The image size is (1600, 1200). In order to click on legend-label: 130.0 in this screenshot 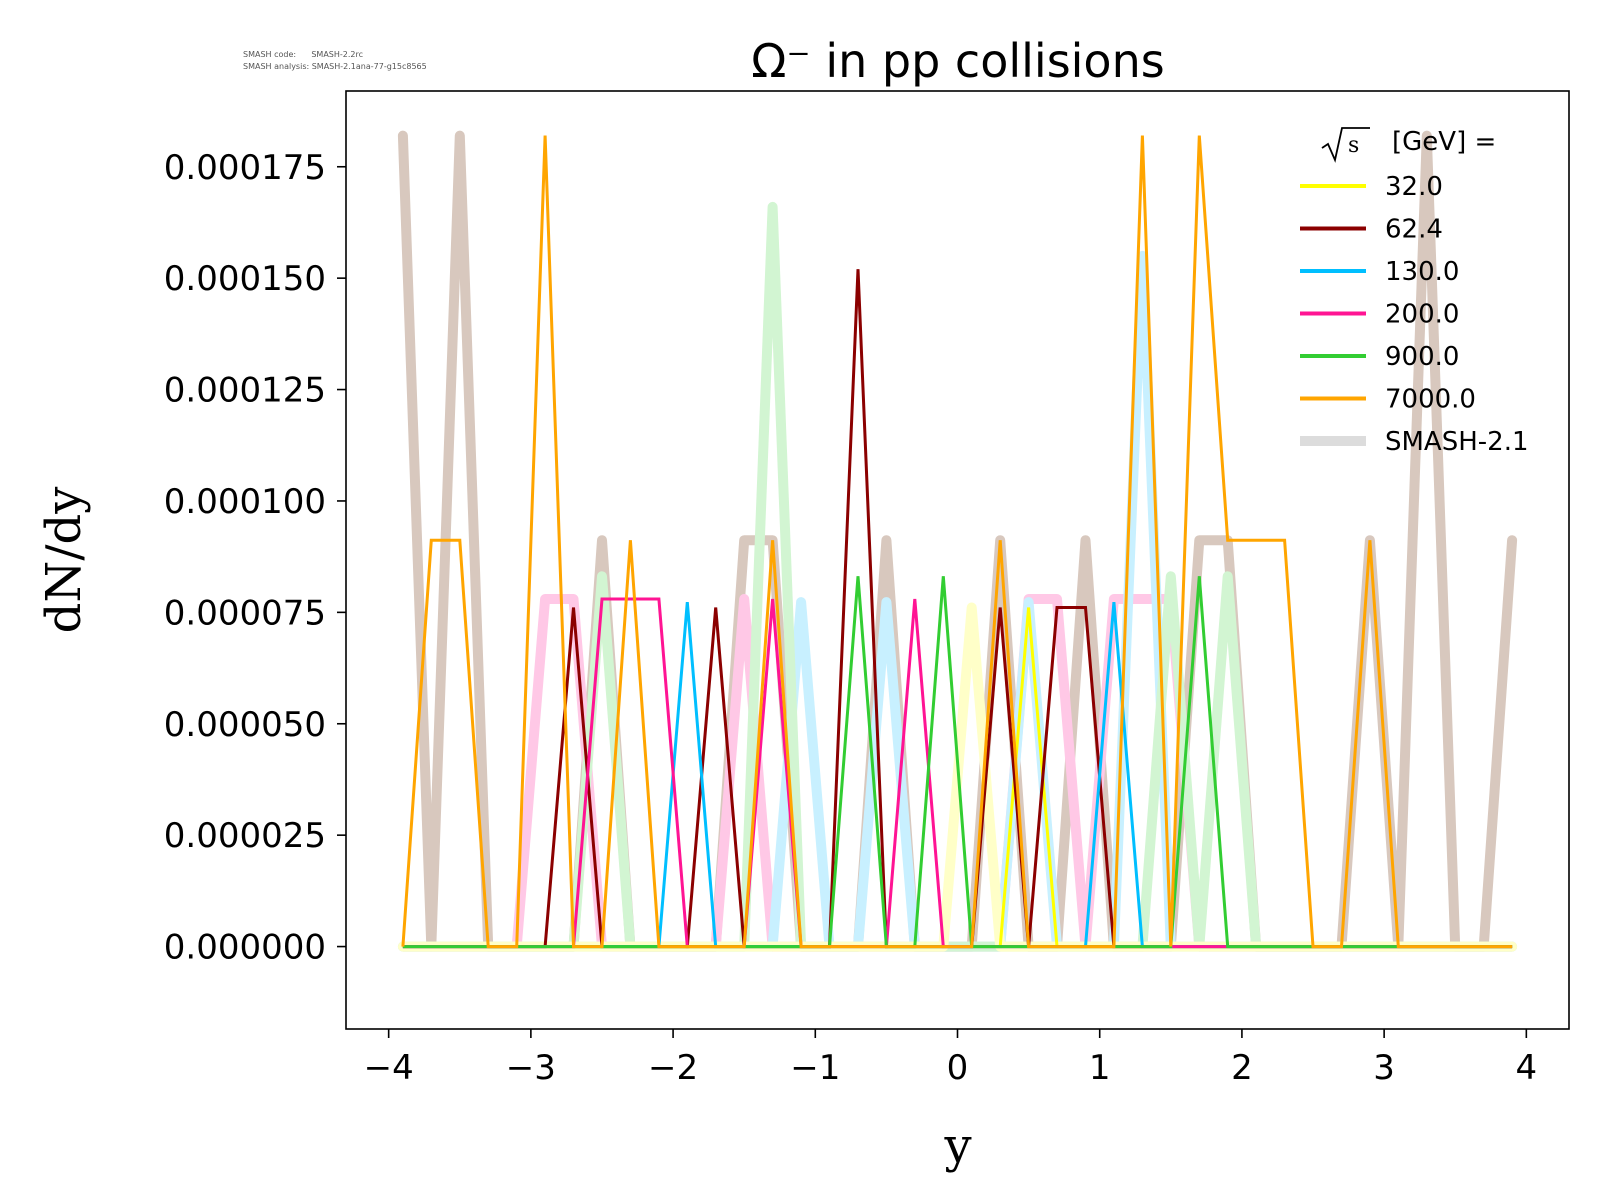, I will do `click(1422, 272)`.